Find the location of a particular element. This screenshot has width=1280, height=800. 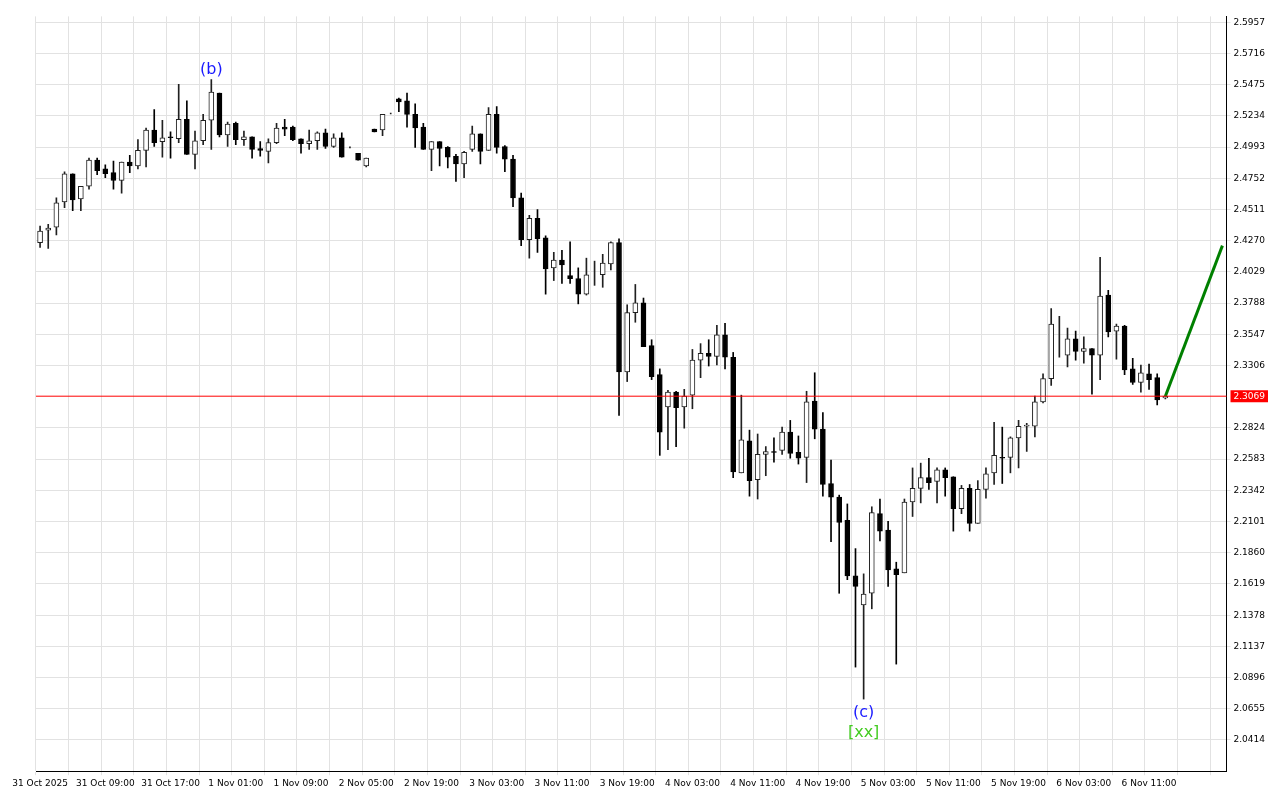

x-tick-label: 2 Nov 05:00 is located at coordinates (366, 782).